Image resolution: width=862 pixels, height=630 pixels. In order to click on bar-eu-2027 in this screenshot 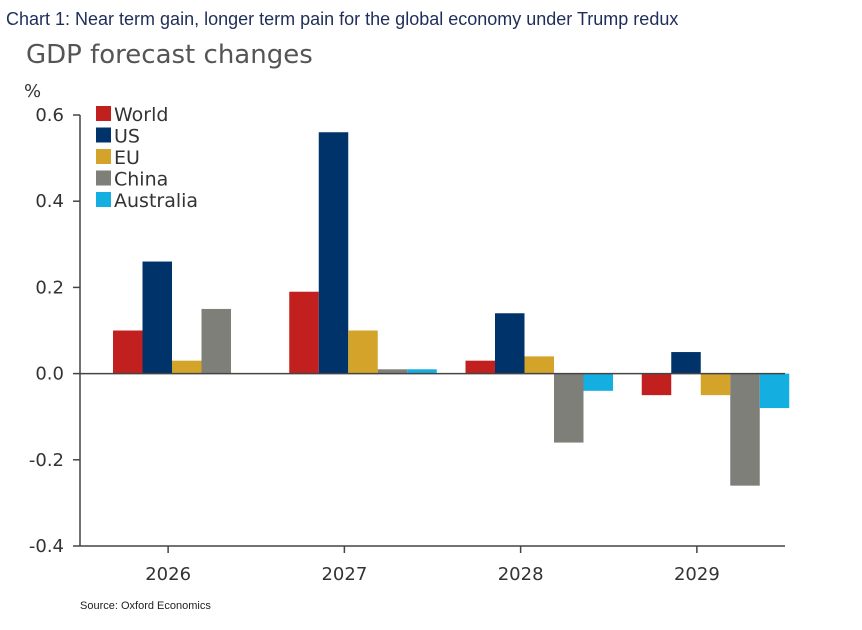, I will do `click(363, 352)`.